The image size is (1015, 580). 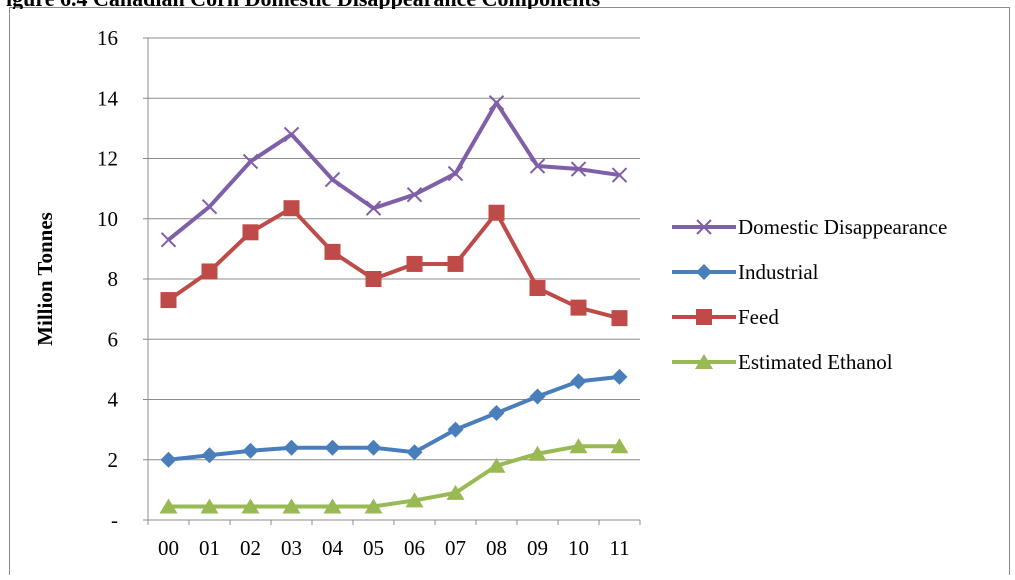 What do you see at coordinates (209, 548) in the screenshot?
I see `x-tick-label: 01` at bounding box center [209, 548].